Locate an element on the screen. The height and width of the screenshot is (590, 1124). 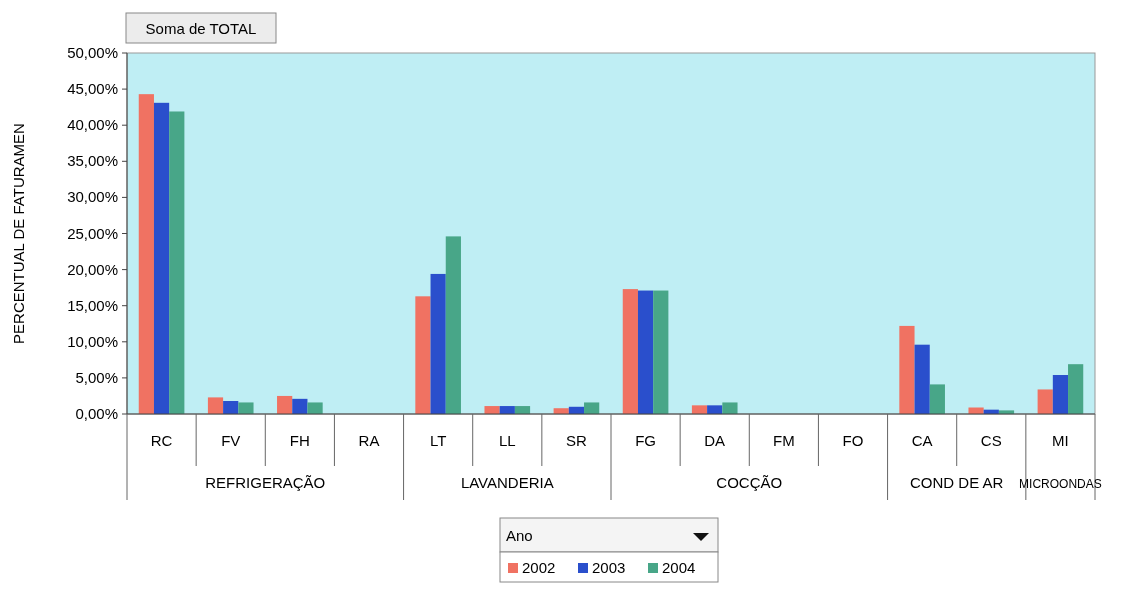
x-tick-label: RA is located at coordinates (369, 440).